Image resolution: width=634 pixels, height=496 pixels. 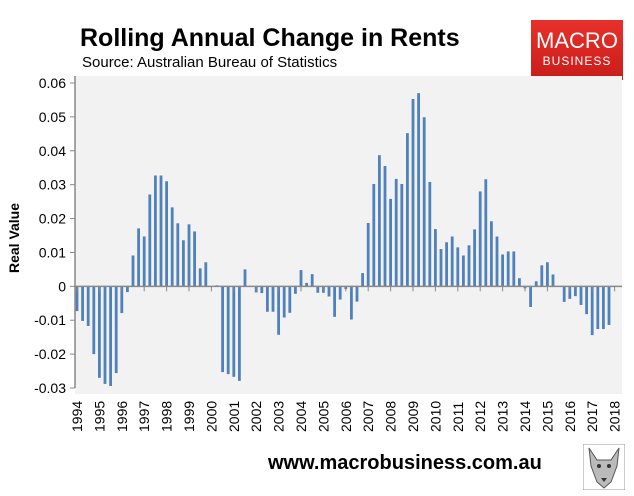 What do you see at coordinates (52, 117) in the screenshot?
I see `y-tick-label: 0.05` at bounding box center [52, 117].